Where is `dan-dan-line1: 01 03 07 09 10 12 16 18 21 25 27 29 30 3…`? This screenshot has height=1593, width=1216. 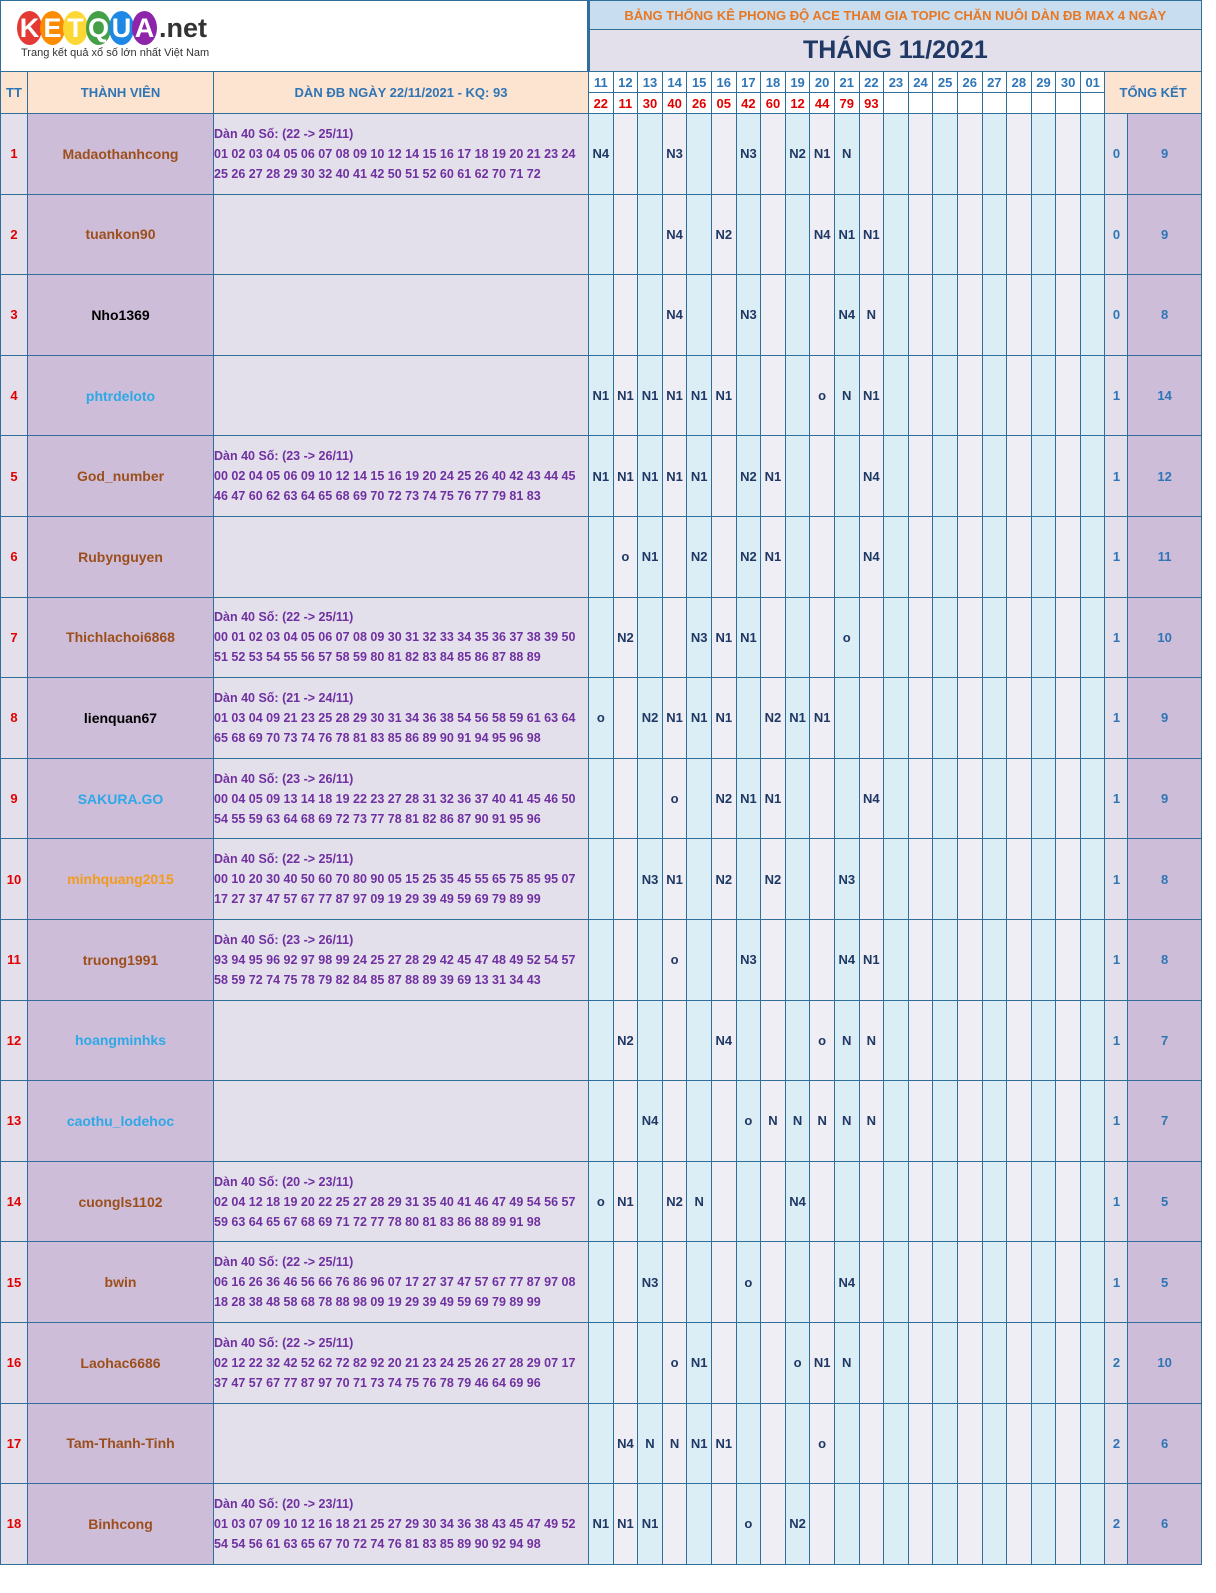
dan-dan-line1: 01 03 07 09 10 12 16 18 21 25 27 29 30 3… is located at coordinates (395, 1523).